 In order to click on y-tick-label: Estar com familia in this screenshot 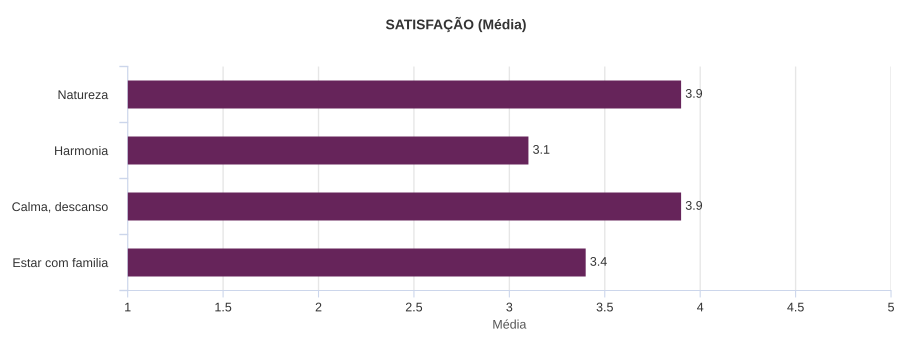, I will do `click(60, 263)`.